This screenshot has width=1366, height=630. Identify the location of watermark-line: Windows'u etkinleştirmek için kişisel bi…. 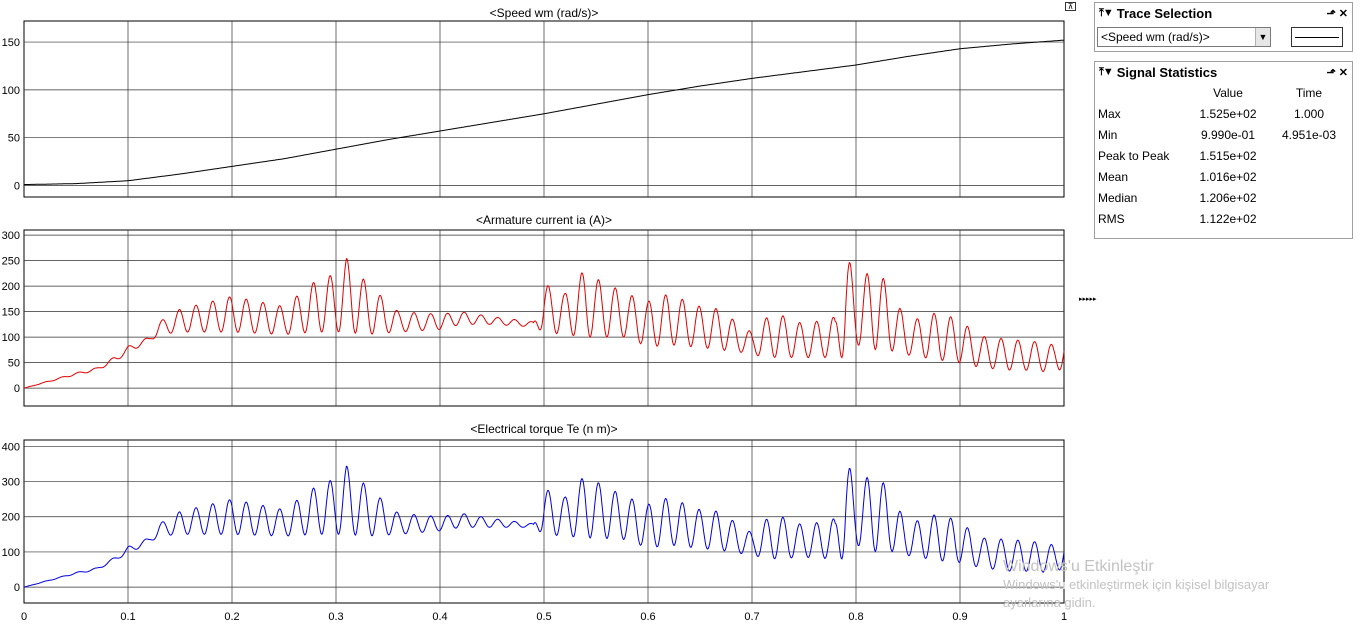
(1136, 584).